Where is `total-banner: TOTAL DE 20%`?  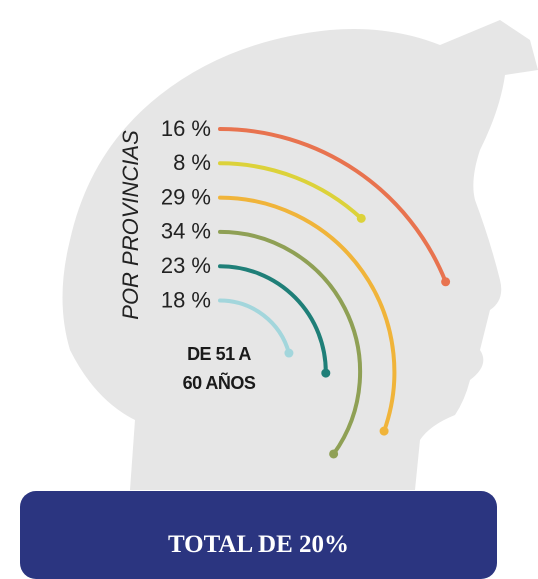 total-banner: TOTAL DE 20% is located at coordinates (258, 535).